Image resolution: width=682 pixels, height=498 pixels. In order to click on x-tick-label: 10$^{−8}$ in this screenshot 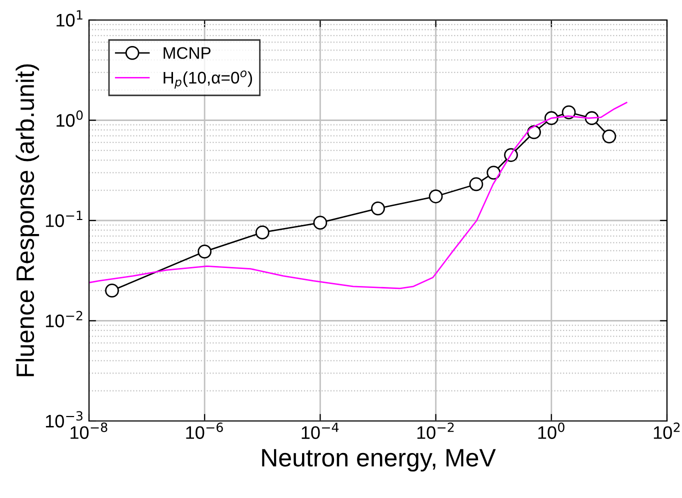, I will do `click(89, 430)`.